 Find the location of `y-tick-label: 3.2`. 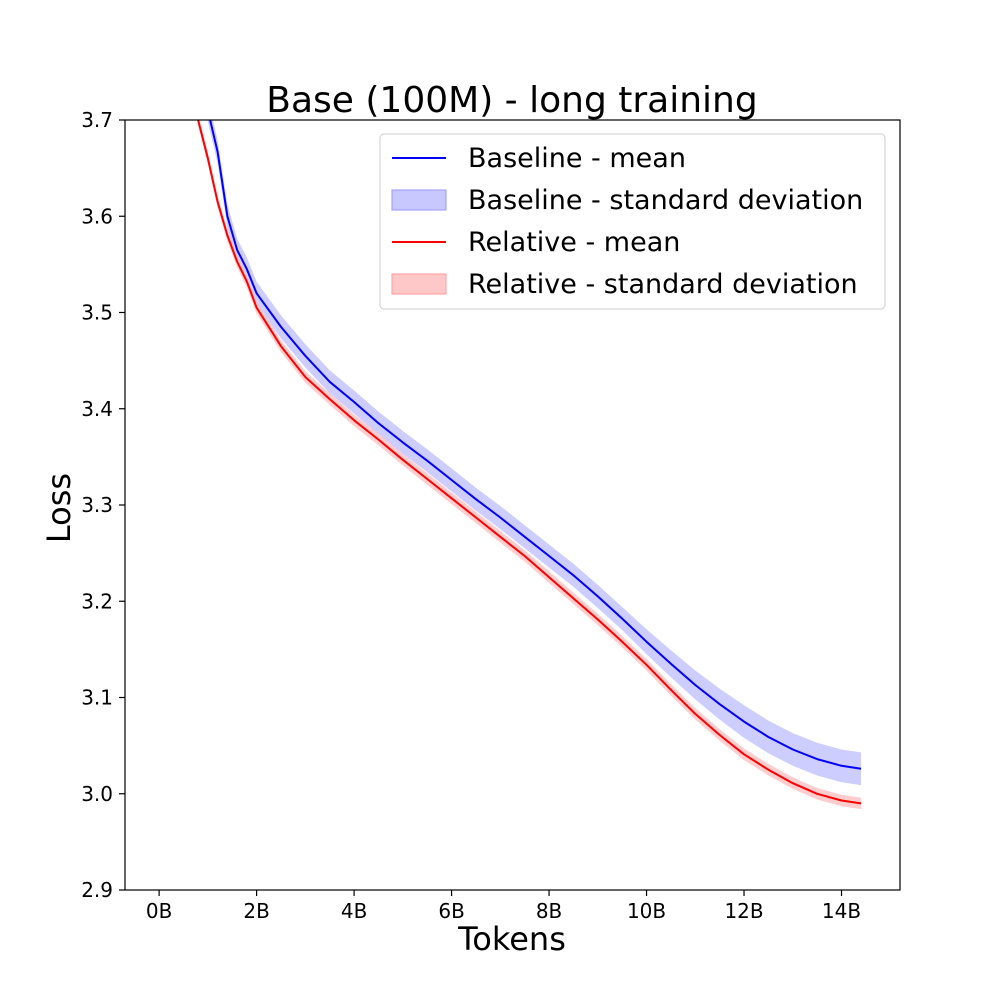

y-tick-label: 3.2 is located at coordinates (97, 601).